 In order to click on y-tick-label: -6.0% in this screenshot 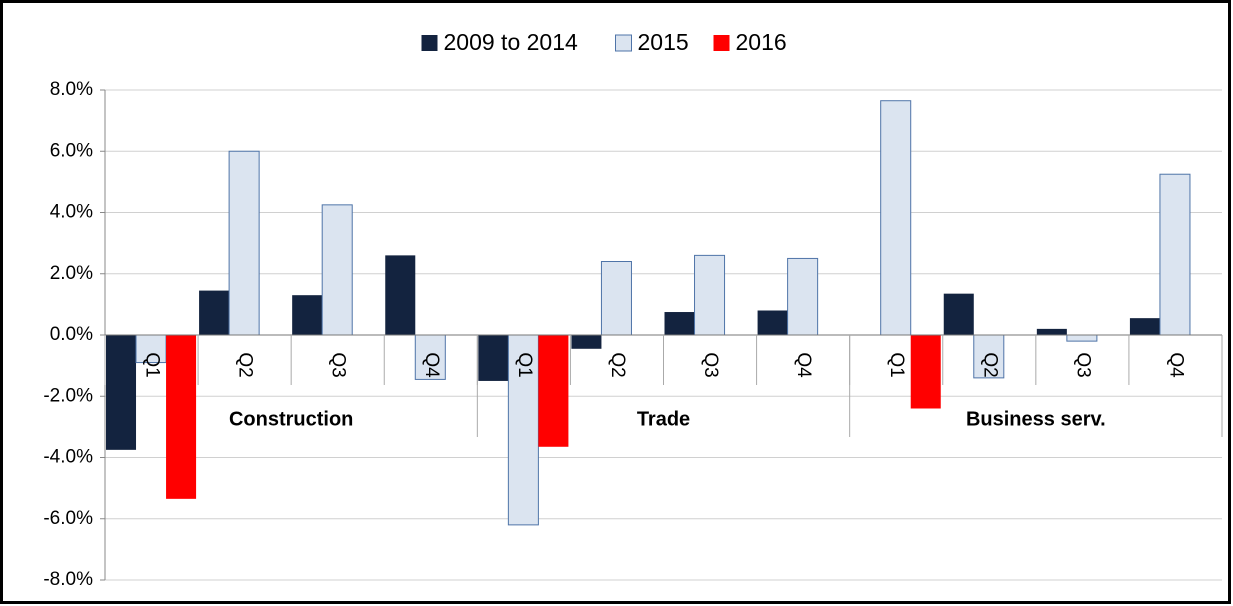, I will do `click(68, 518)`.